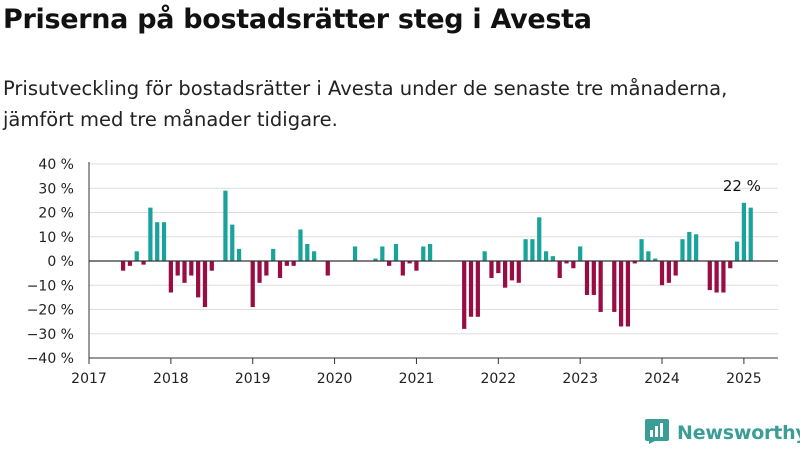  What do you see at coordinates (744, 379) in the screenshot?
I see `x-tick-label: 2025` at bounding box center [744, 379].